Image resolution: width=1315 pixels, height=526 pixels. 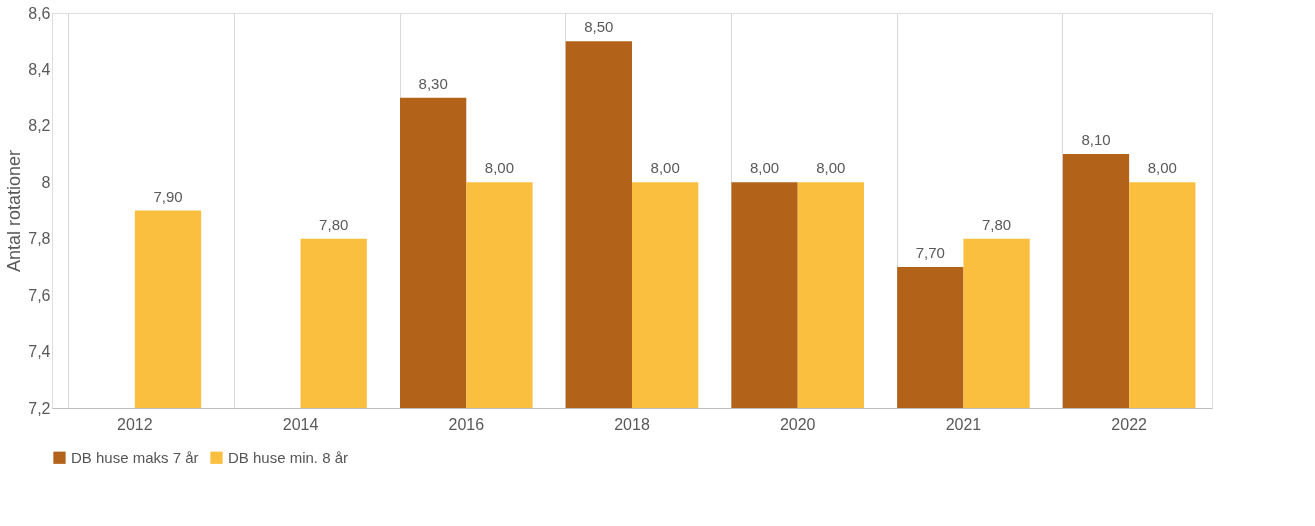 What do you see at coordinates (300, 424) in the screenshot?
I see `x-tick-label: 2014` at bounding box center [300, 424].